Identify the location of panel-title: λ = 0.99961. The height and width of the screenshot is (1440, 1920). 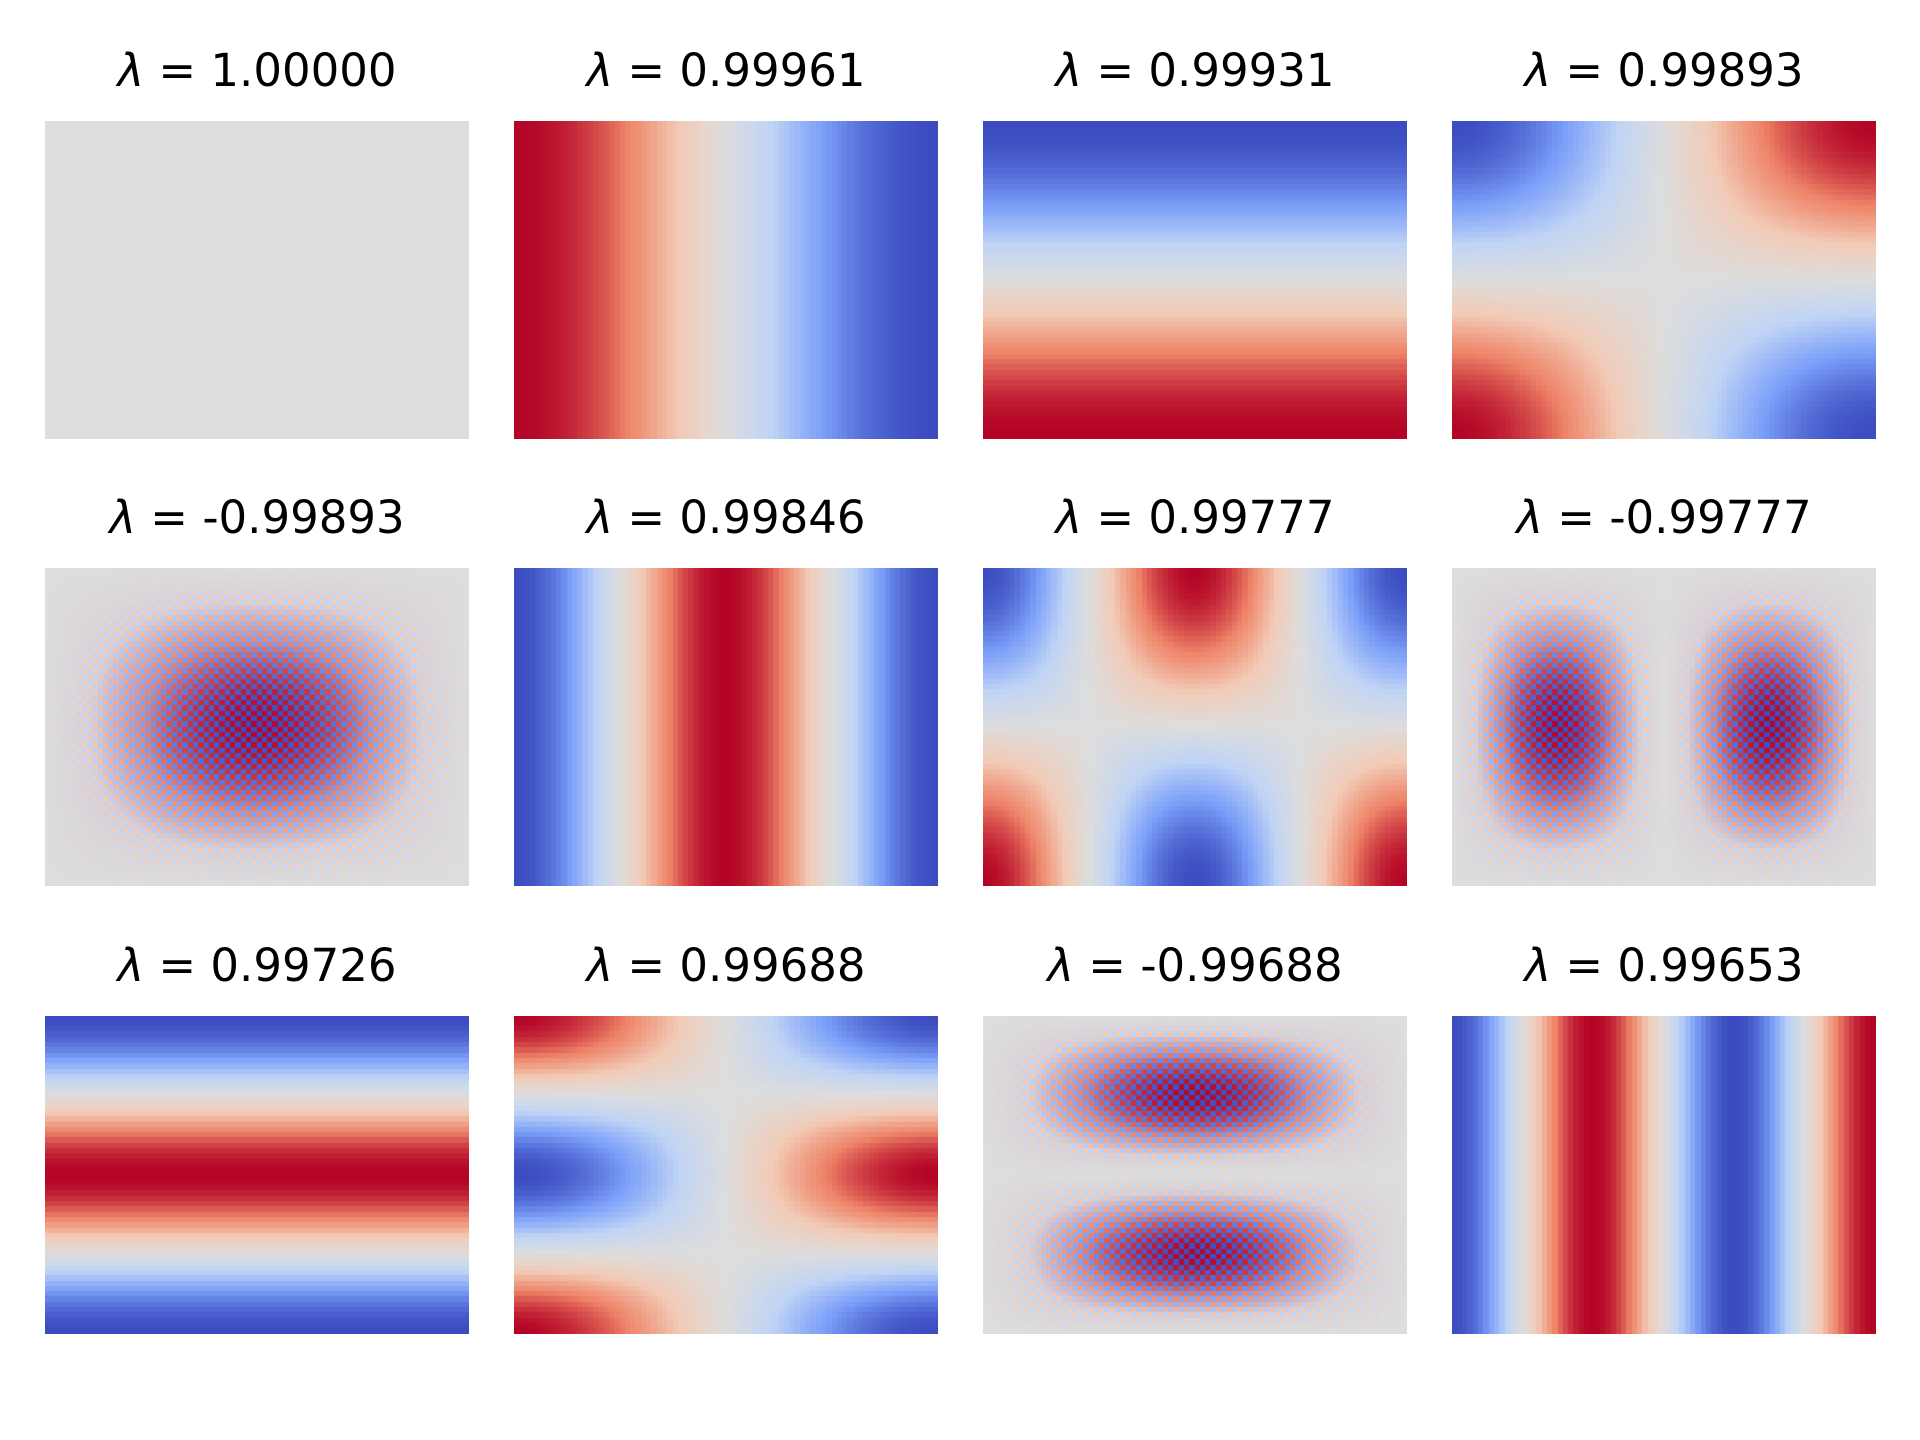
(726, 70).